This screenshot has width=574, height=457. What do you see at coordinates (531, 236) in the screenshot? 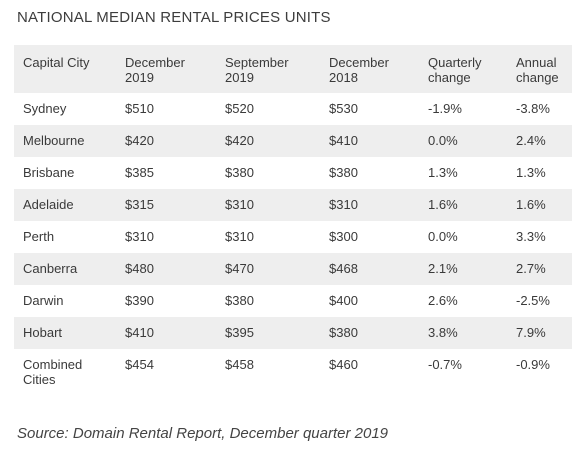
I see `annual-change-cell: 3.3%` at bounding box center [531, 236].